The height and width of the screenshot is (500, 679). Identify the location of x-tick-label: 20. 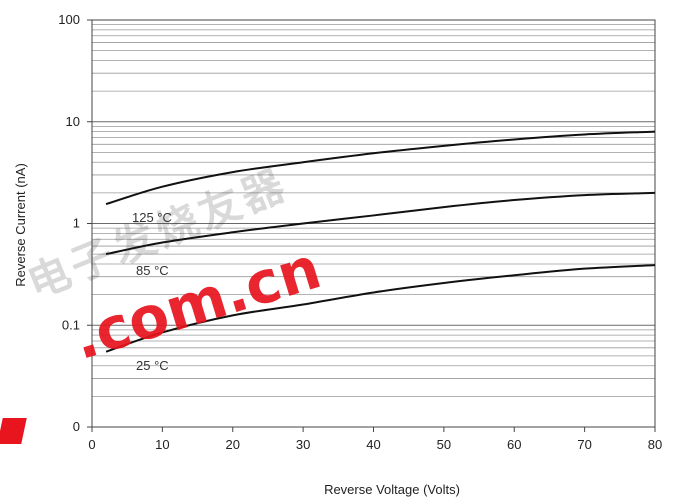
(233, 444).